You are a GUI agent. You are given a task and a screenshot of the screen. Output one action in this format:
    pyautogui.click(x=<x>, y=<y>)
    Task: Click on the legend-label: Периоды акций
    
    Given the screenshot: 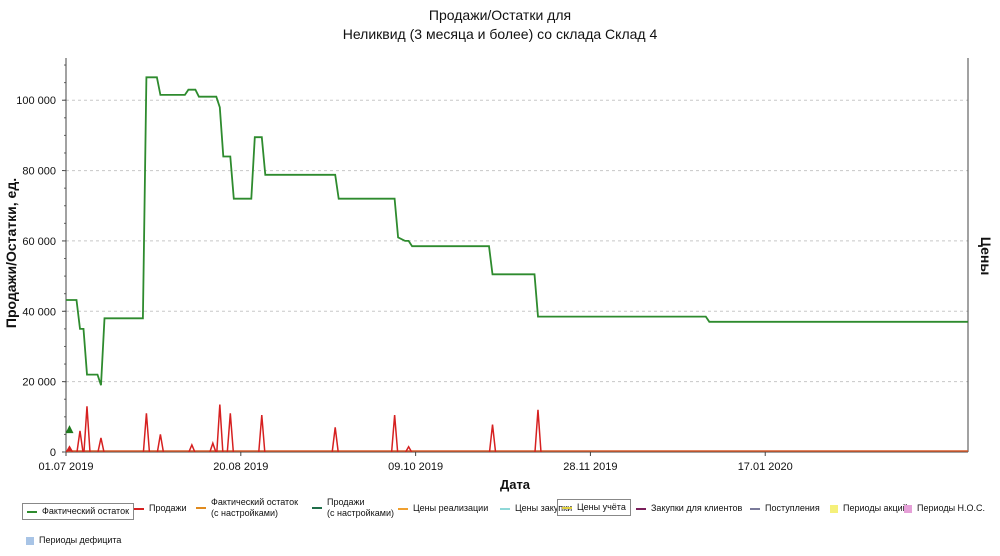 What is the action you would take?
    pyautogui.click(x=875, y=508)
    